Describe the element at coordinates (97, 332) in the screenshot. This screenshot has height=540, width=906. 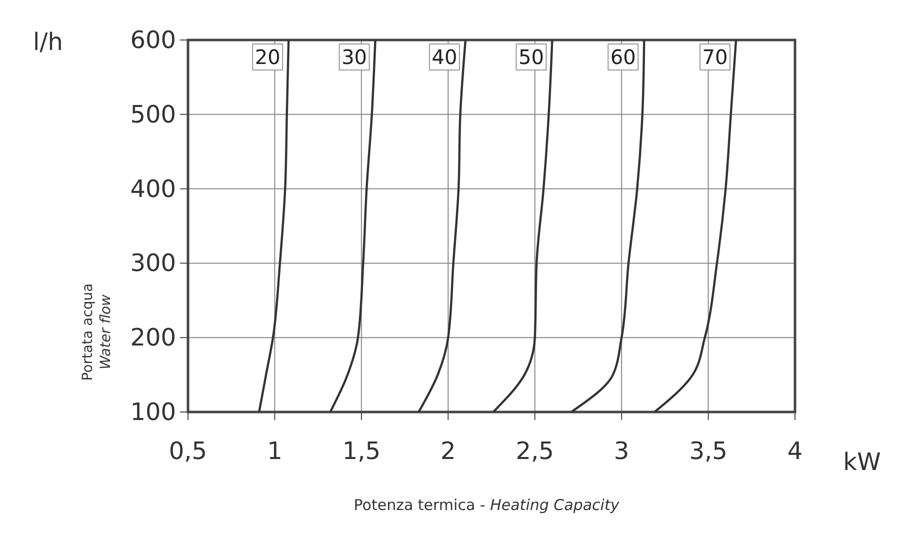
I see `y-axis-title: Portata acqua Water flow` at that location.